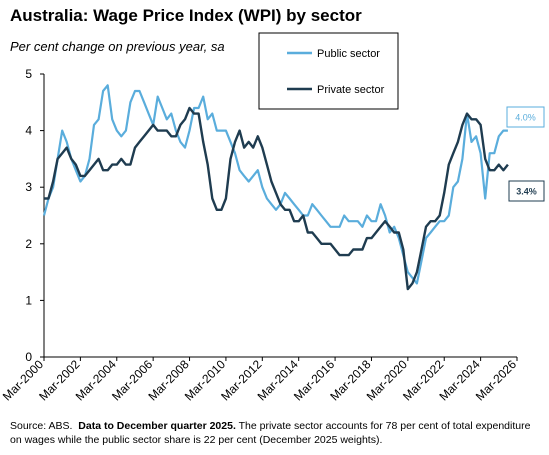  What do you see at coordinates (28, 74) in the screenshot?
I see `y-tick-label: 5` at bounding box center [28, 74].